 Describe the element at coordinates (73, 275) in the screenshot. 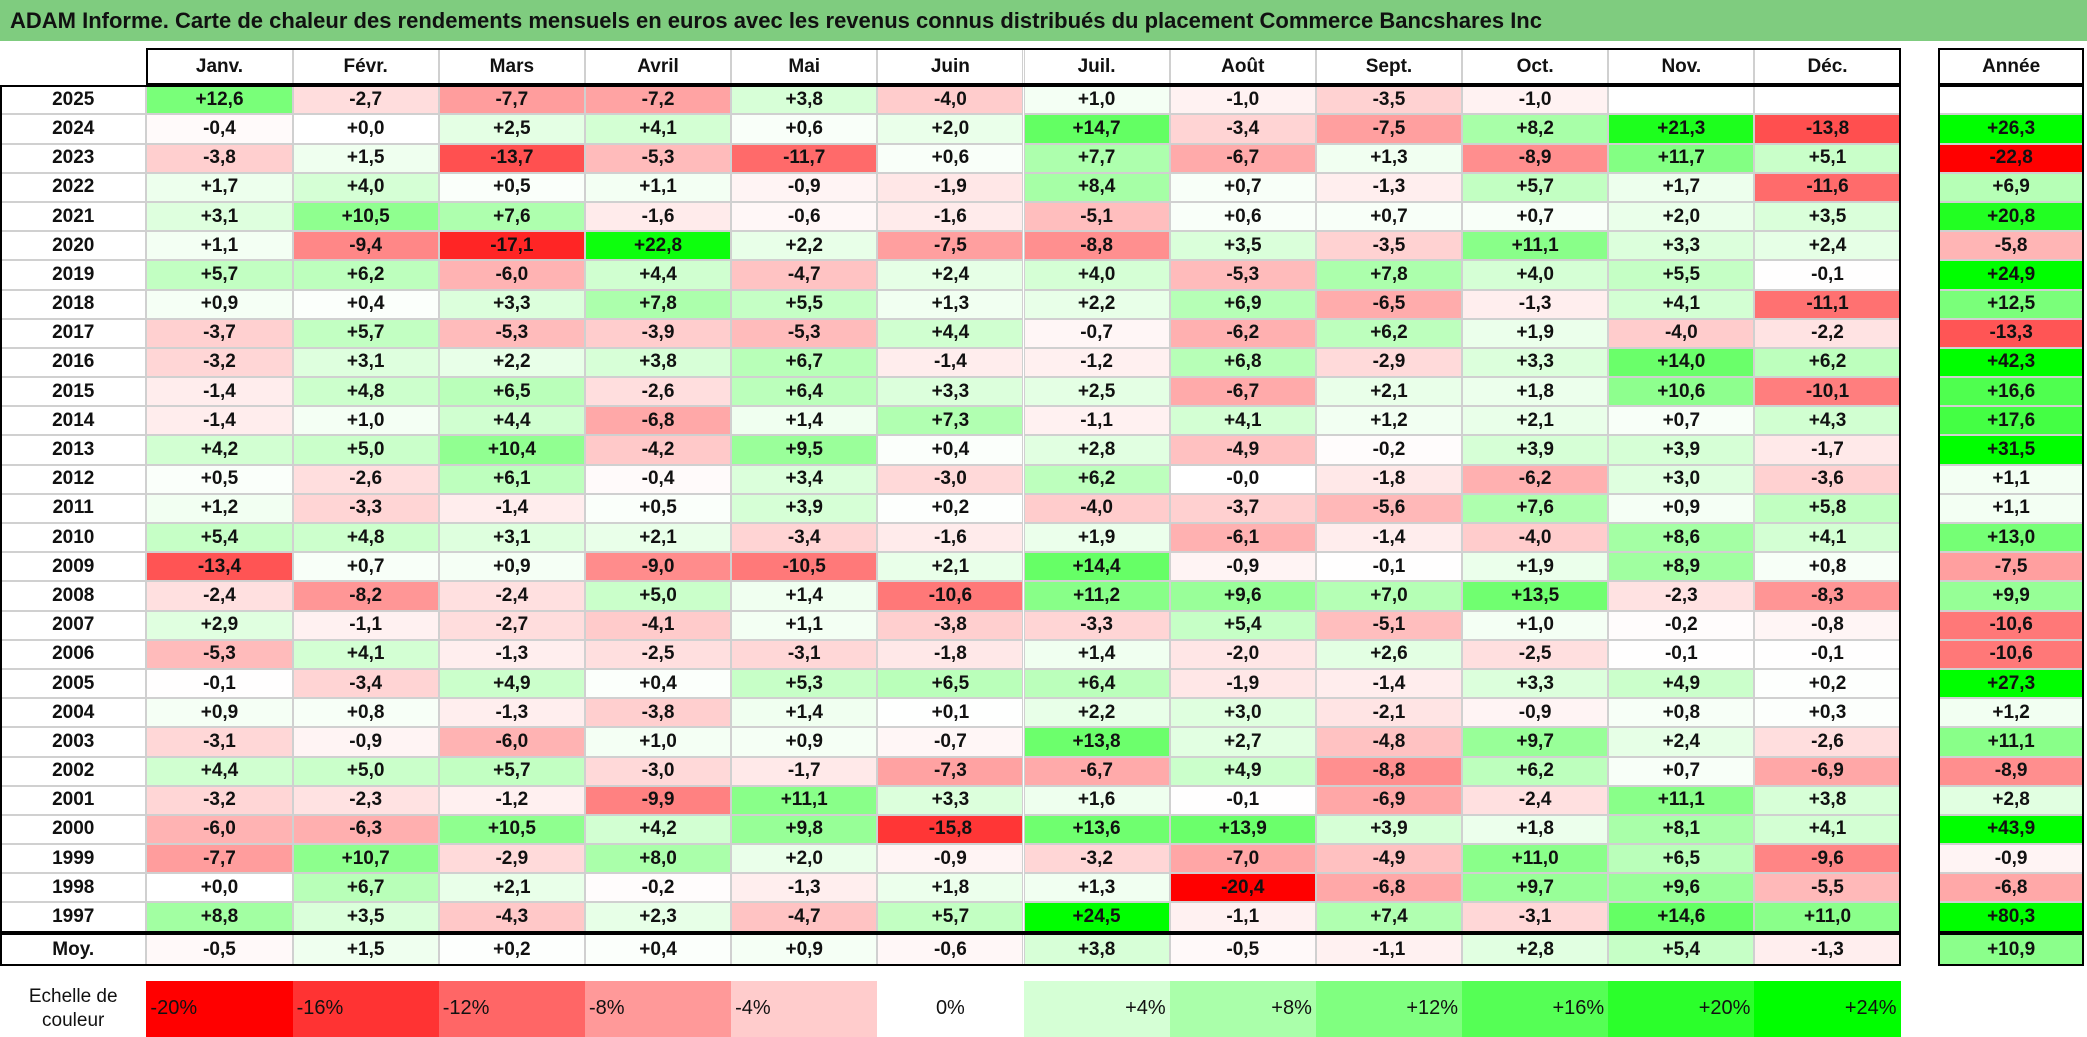

I see `row-label: 2019` at that location.